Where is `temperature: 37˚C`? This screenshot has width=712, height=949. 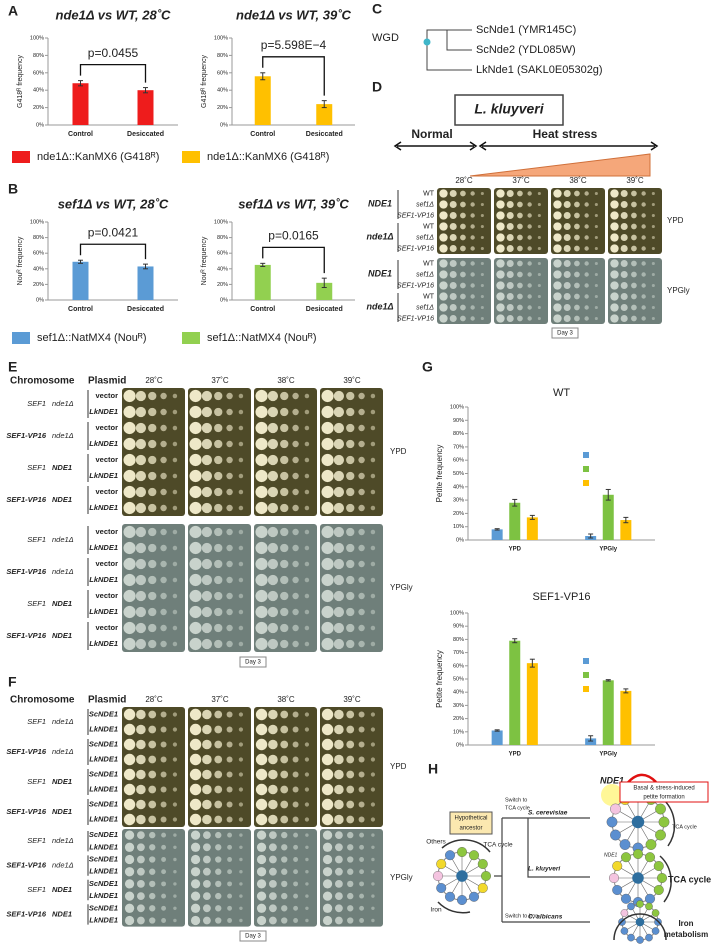
temperature: 37˚C is located at coordinates (220, 699).